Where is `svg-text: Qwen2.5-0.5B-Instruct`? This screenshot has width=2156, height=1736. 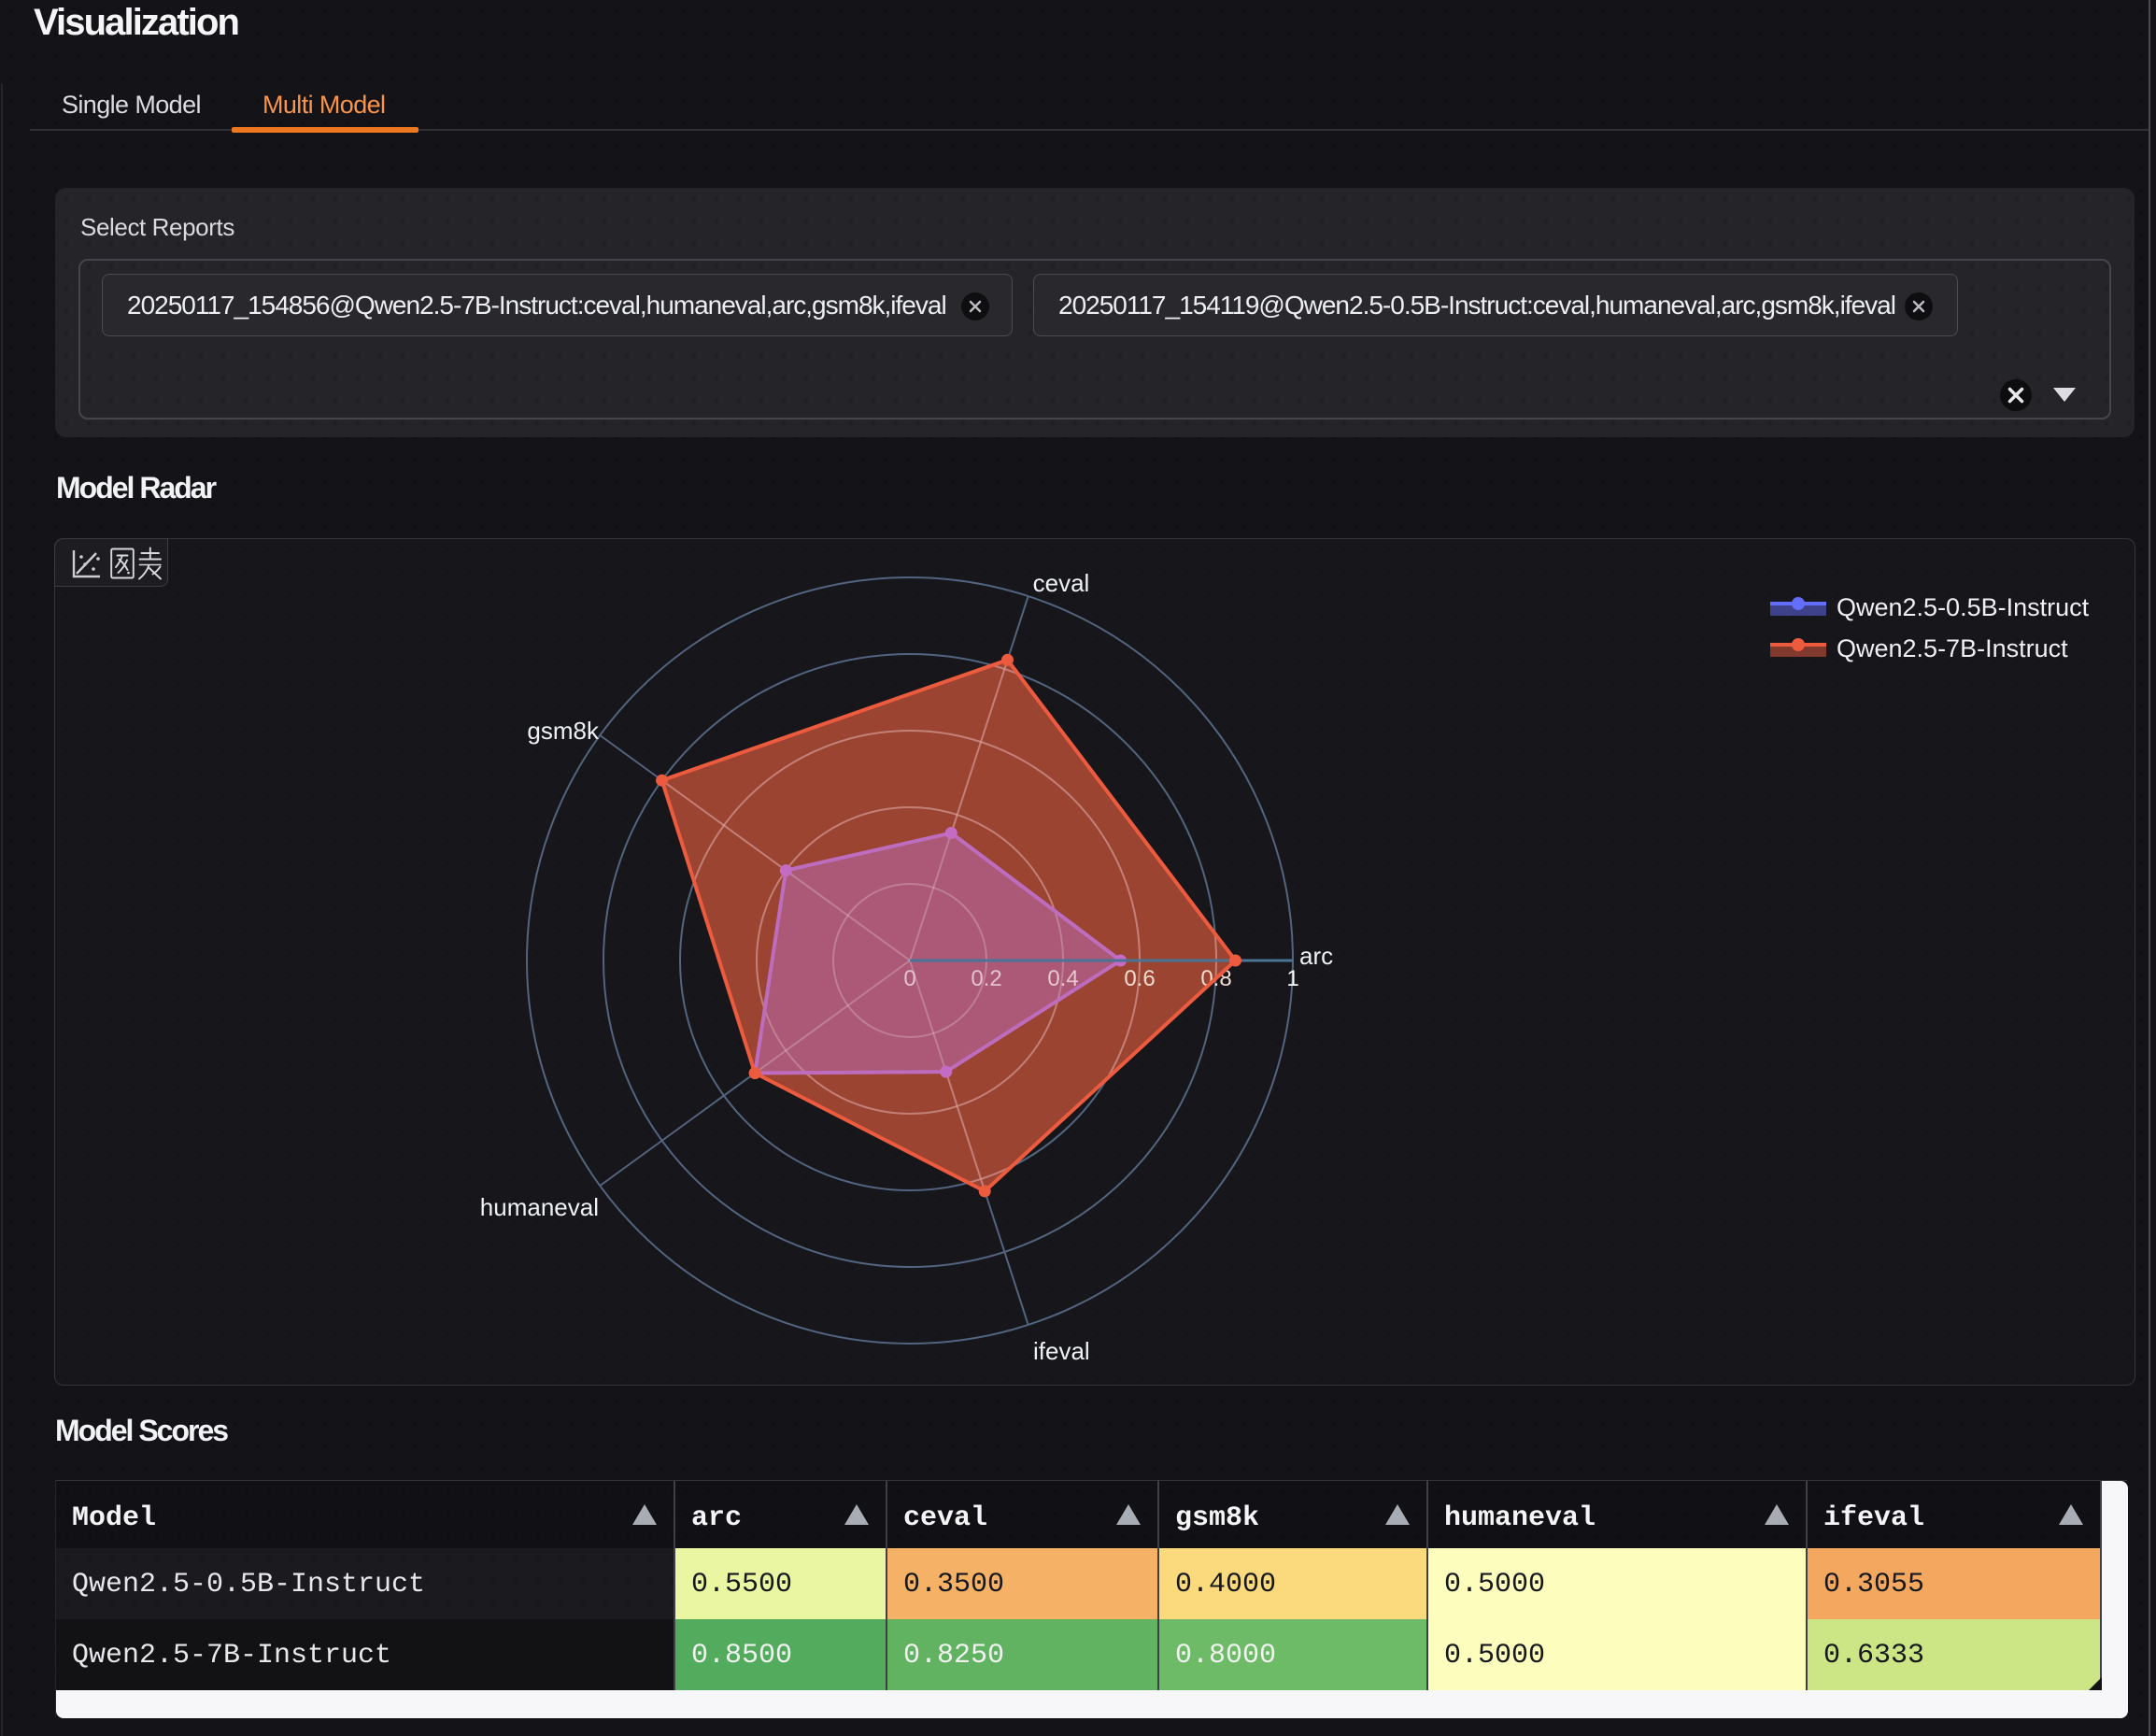 svg-text: Qwen2.5-0.5B-Instruct is located at coordinates (1963, 607).